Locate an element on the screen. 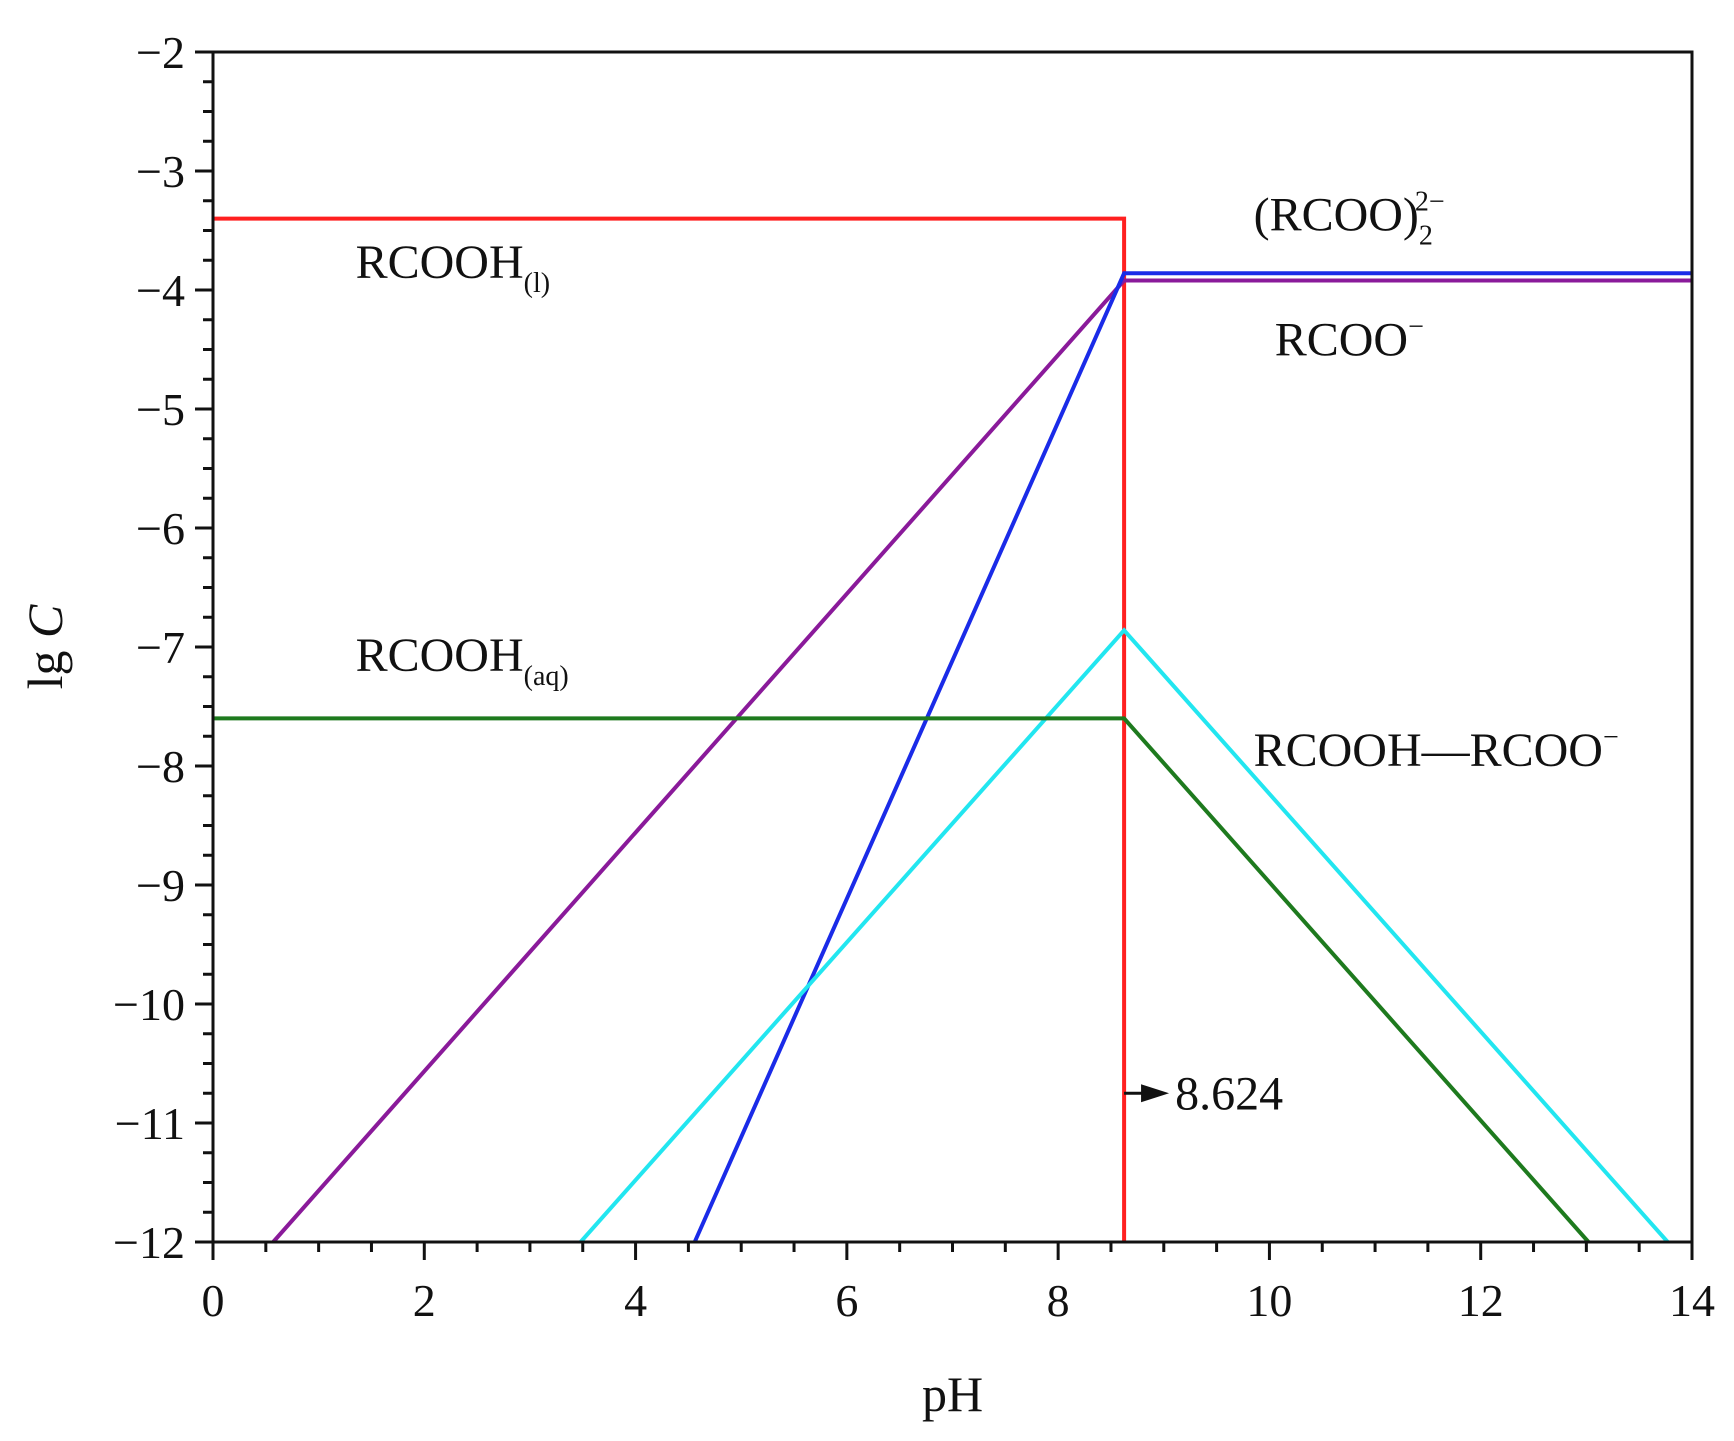  y-axis-title: lg C is located at coordinates (45, 646).